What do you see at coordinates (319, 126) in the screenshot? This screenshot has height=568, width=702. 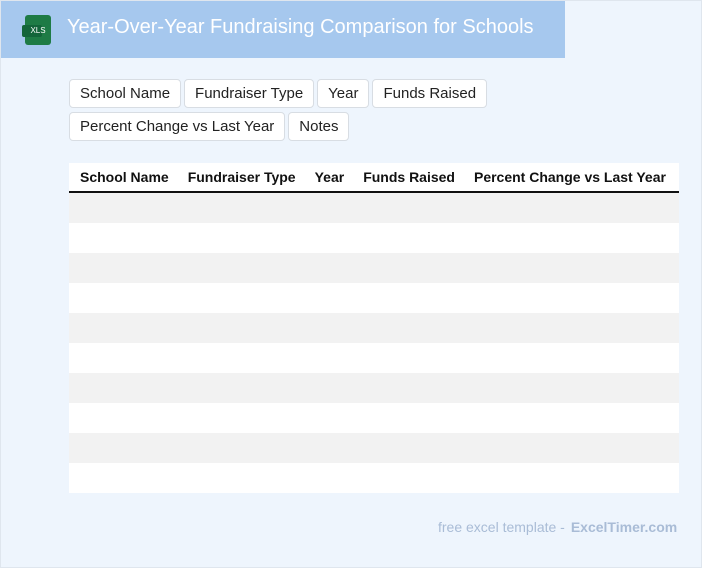 I see `column-chip: Notes` at bounding box center [319, 126].